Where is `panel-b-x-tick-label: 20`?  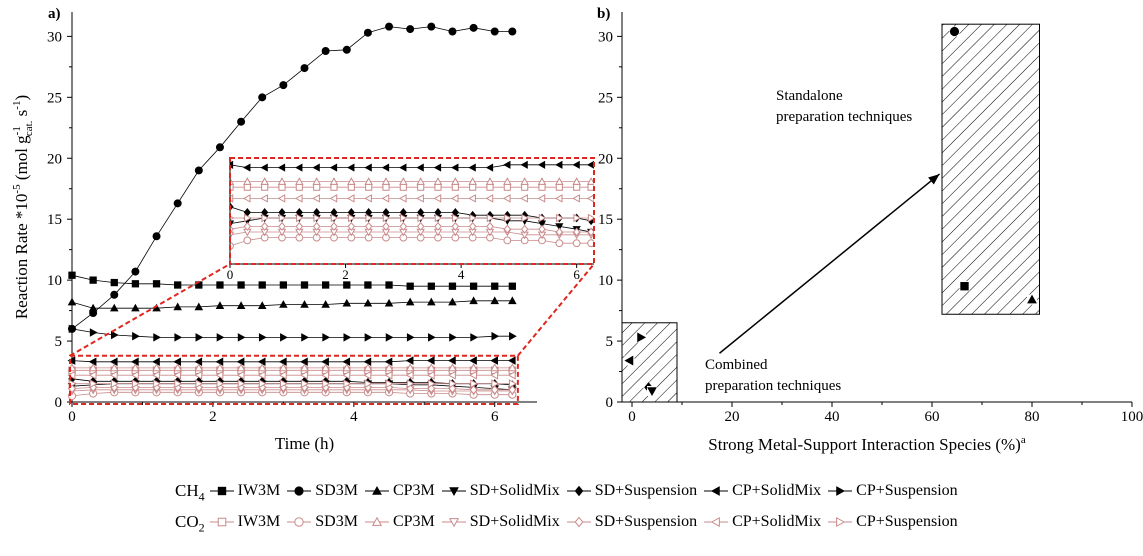
panel-b-x-tick-label: 20 is located at coordinates (732, 417).